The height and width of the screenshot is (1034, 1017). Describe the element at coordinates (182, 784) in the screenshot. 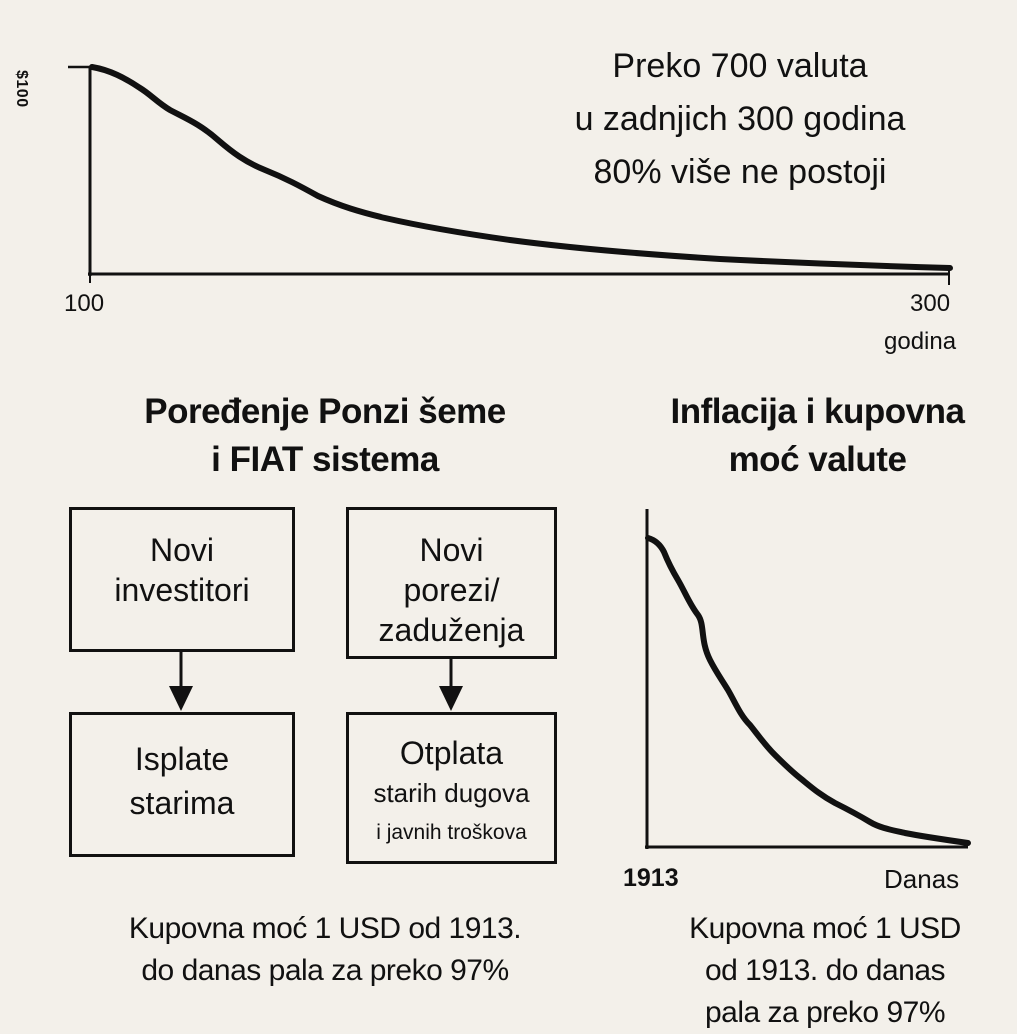

I see `ponzi-payouts-box: Isplate starima` at that location.